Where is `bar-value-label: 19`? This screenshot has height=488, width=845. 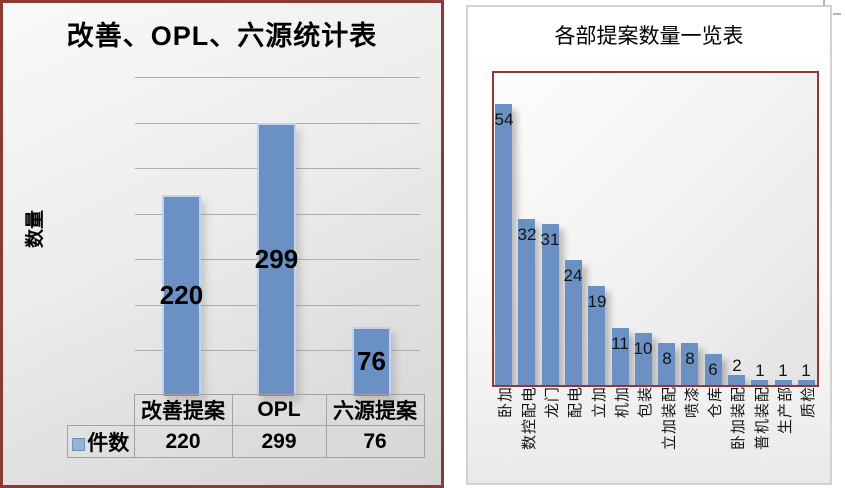 bar-value-label: 19 is located at coordinates (597, 301).